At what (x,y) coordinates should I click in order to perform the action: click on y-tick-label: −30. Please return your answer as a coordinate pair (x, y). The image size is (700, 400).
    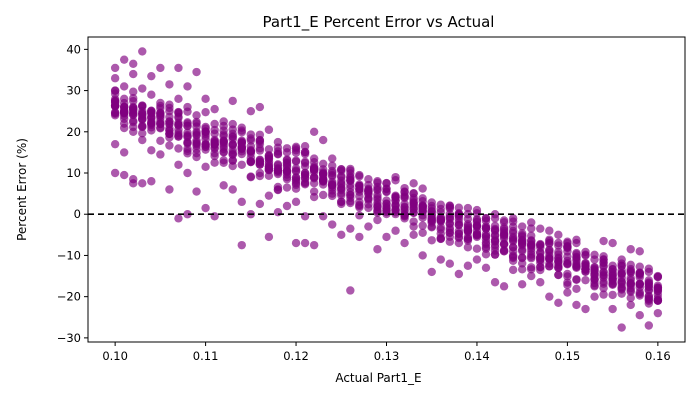
    Looking at the image, I should click on (69, 338).